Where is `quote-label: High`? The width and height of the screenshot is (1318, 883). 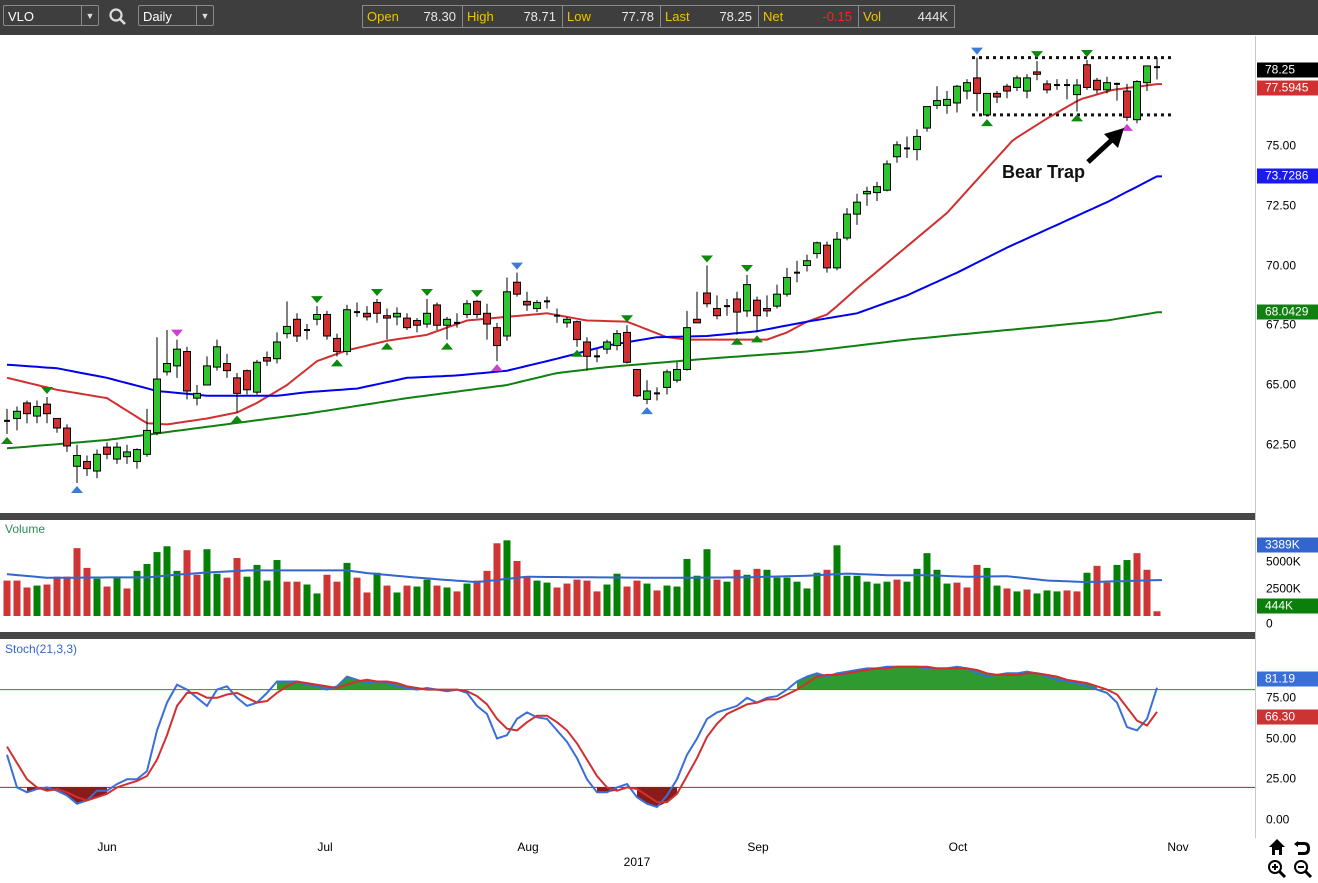
quote-label: High is located at coordinates (480, 16).